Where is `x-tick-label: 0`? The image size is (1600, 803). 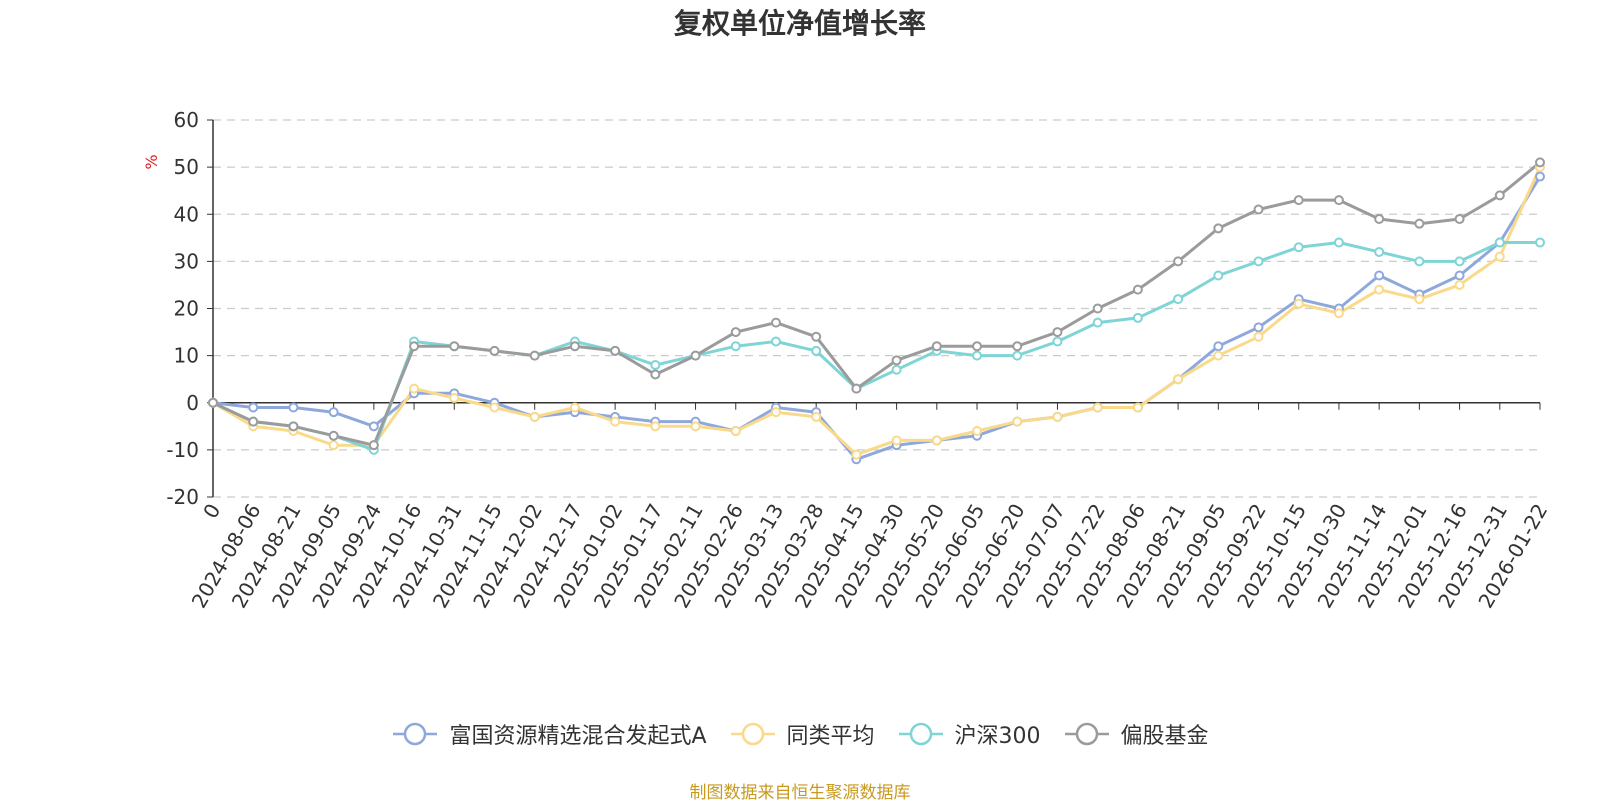 x-tick-label: 0 is located at coordinates (211, 511).